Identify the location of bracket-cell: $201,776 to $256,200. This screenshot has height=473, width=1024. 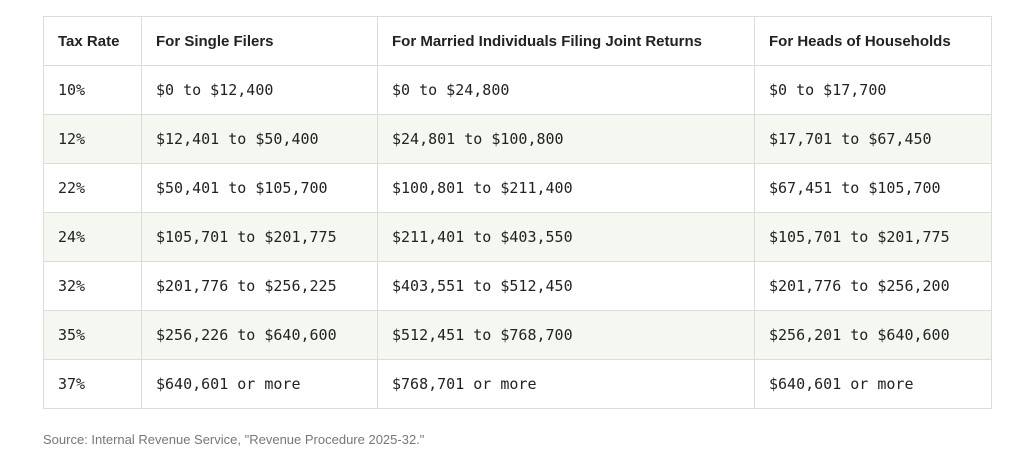
(873, 286).